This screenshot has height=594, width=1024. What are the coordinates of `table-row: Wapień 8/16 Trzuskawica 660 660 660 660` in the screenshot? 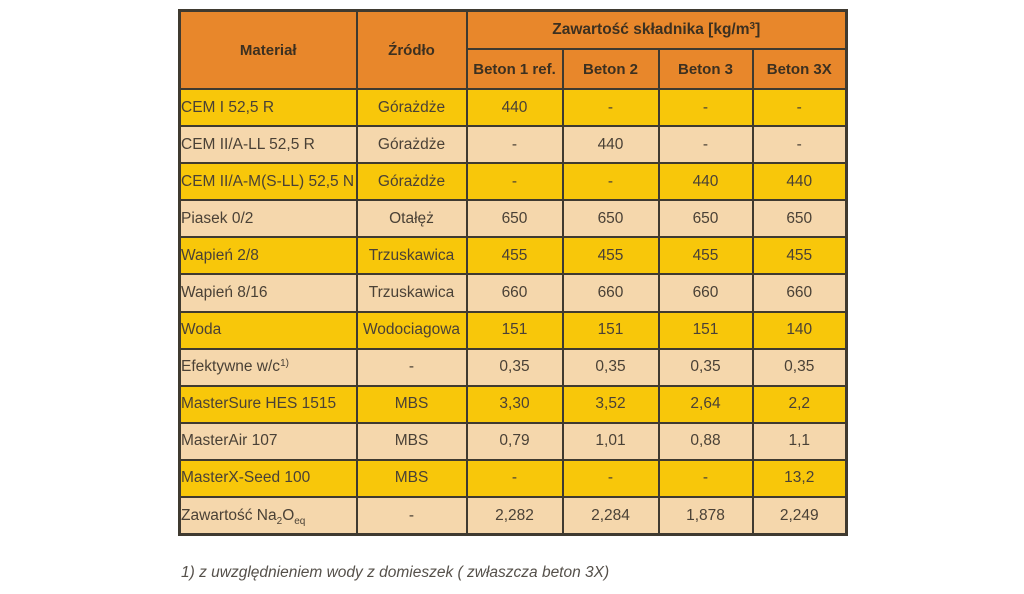 It's located at (513, 293).